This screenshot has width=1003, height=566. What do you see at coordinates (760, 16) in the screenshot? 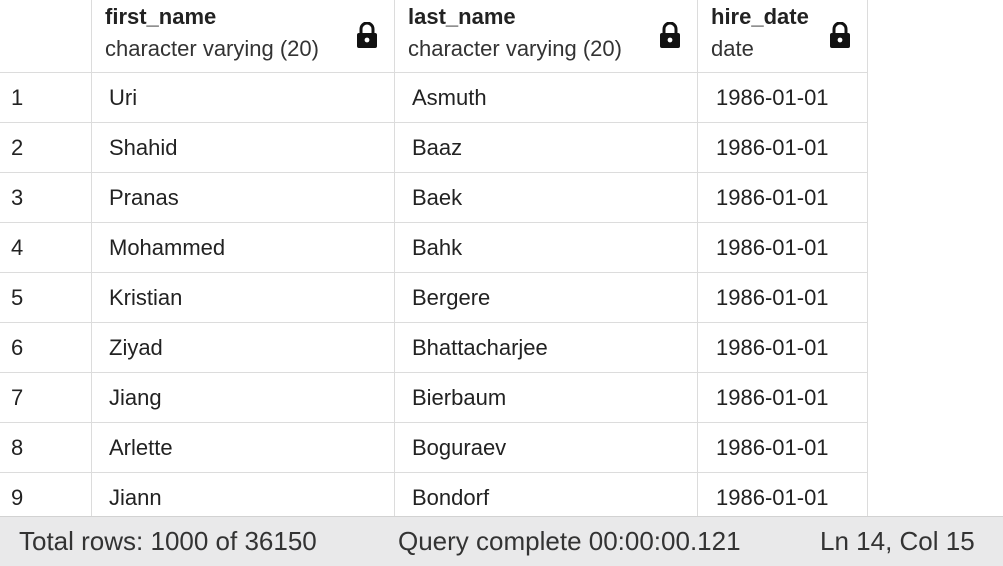
I see `column-name: hire_date` at bounding box center [760, 16].